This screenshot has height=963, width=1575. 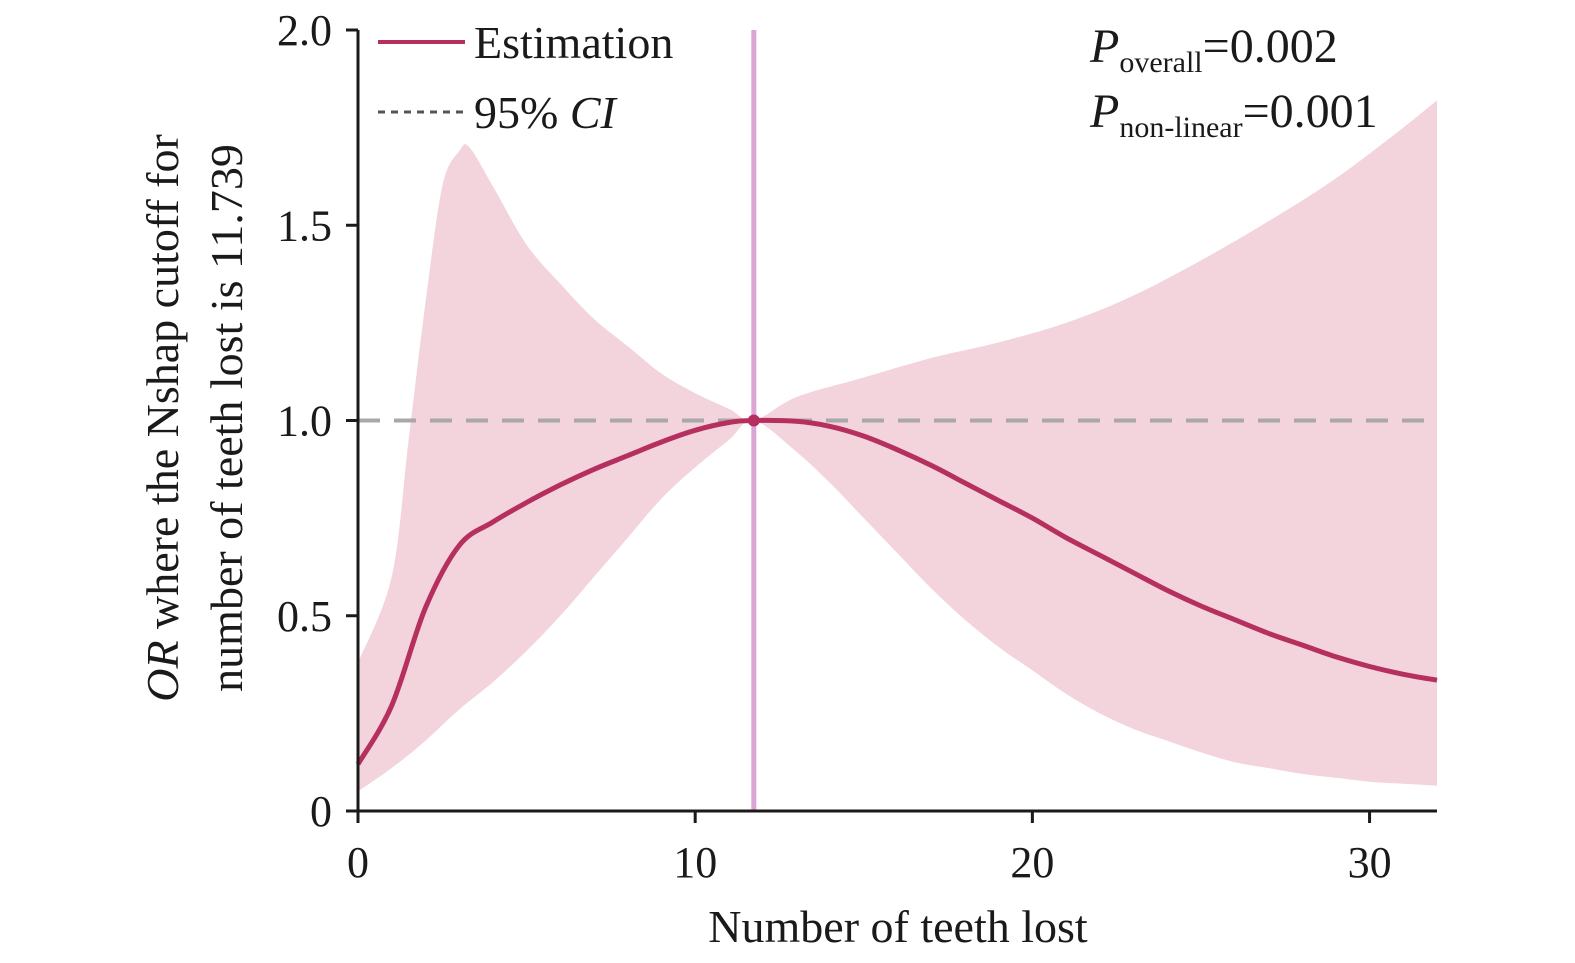 I want to click on legend-estimation-label: Estimation, so click(x=573, y=42).